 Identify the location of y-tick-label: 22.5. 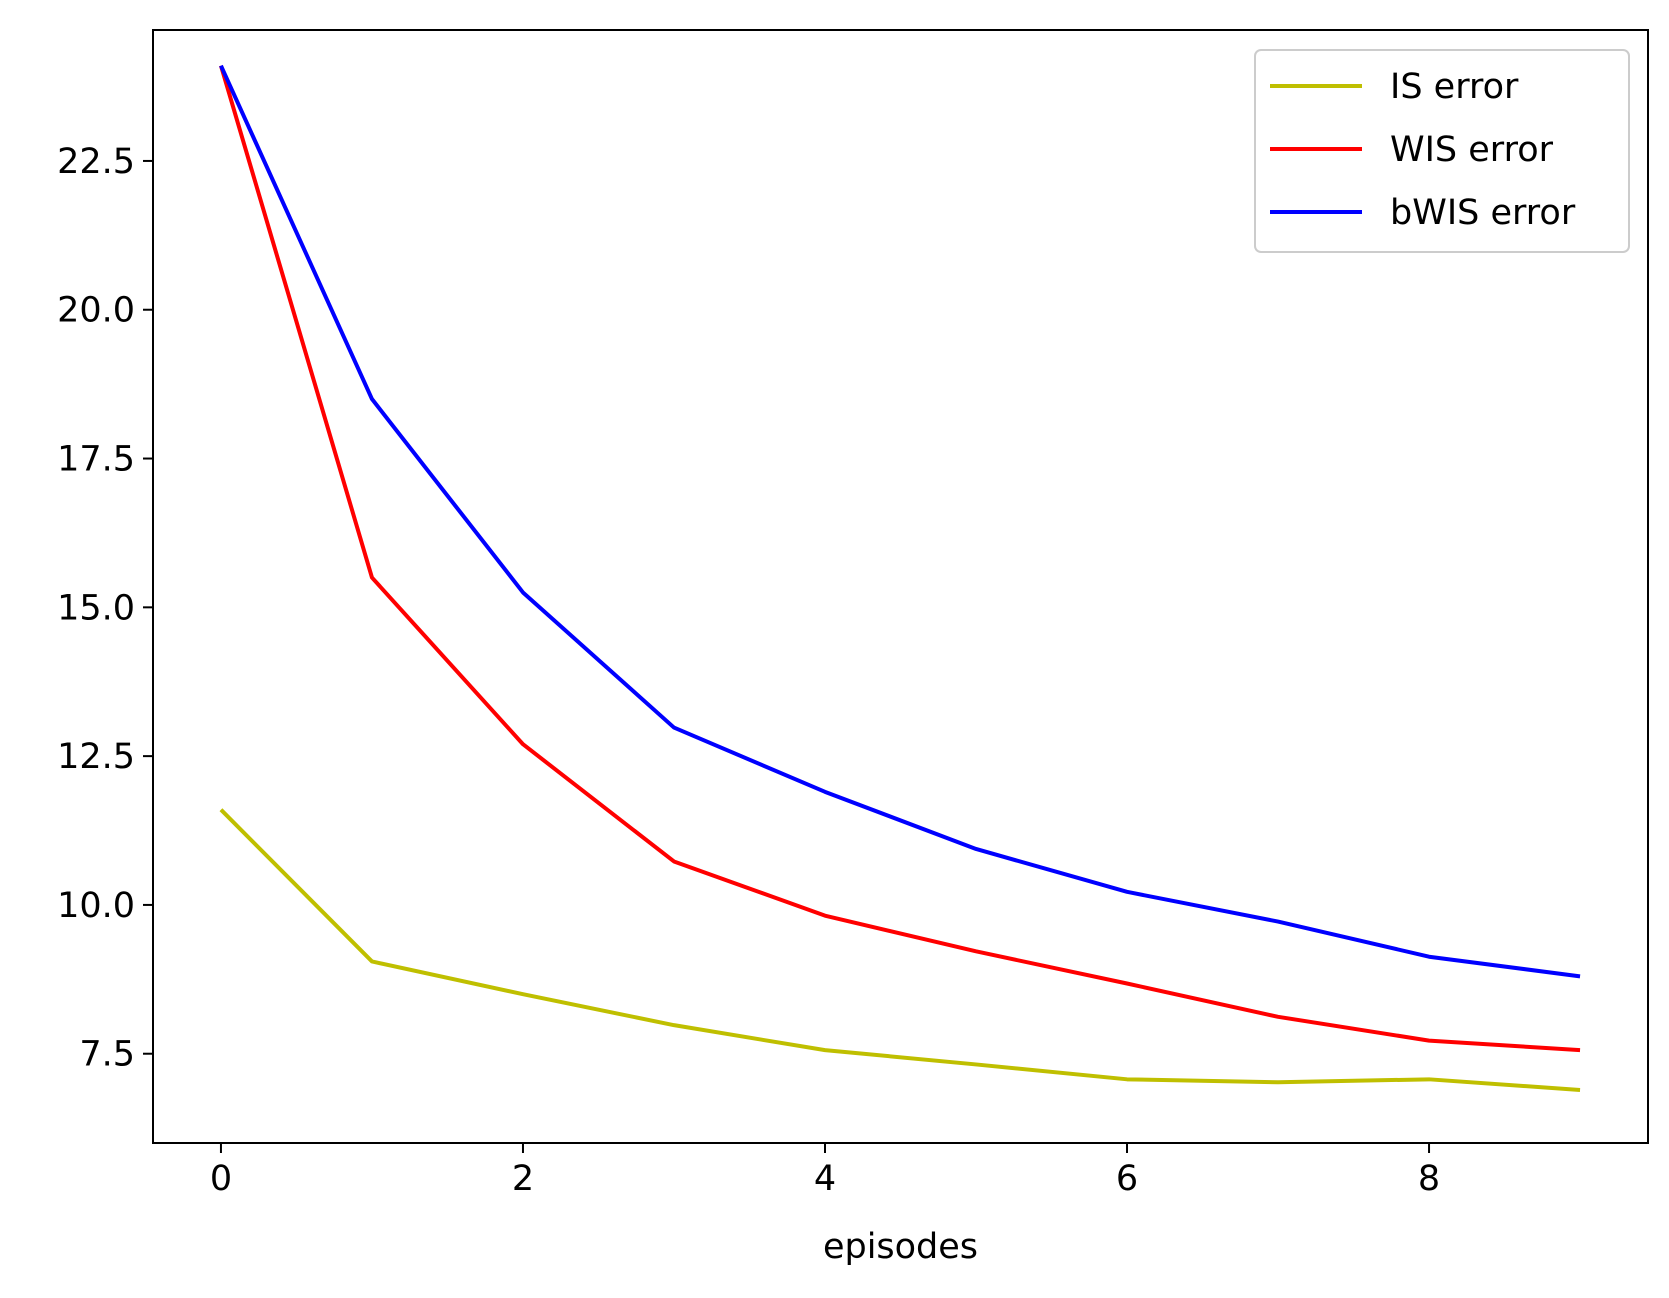
(96, 162).